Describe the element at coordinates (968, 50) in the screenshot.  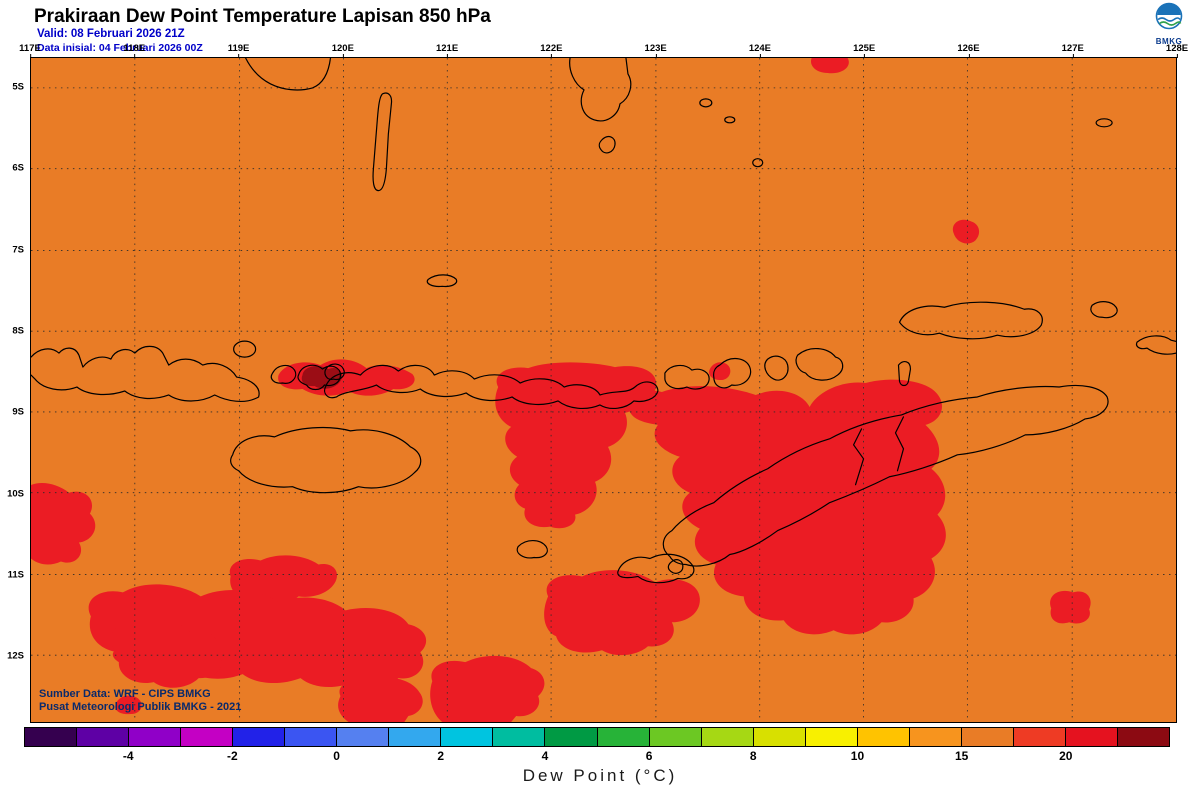
I see `lon-label-126E: 126E` at that location.